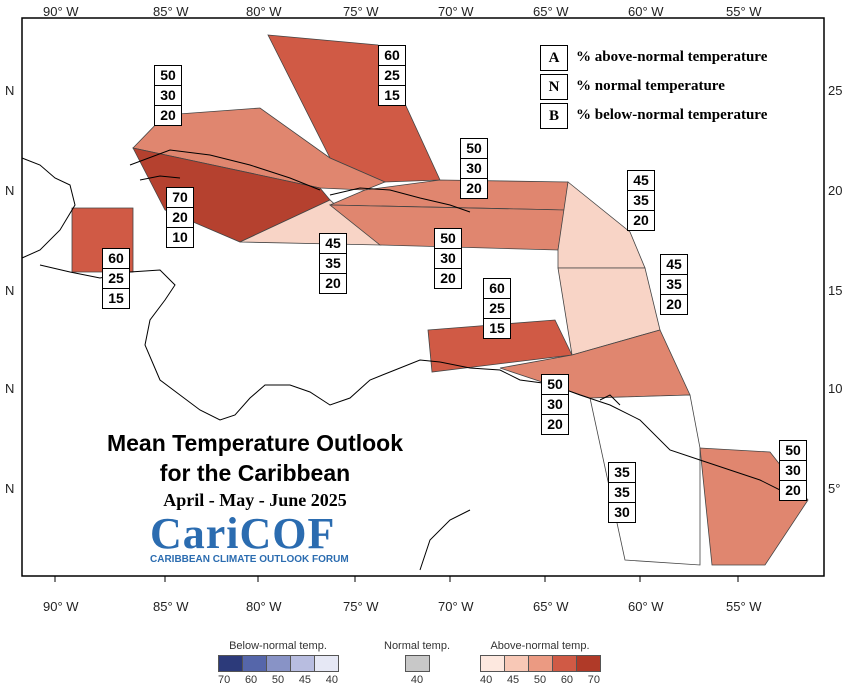 Image resolution: width=845 pixels, height=686 pixels. I want to click on scale-normal-values: 40, so click(417, 680).